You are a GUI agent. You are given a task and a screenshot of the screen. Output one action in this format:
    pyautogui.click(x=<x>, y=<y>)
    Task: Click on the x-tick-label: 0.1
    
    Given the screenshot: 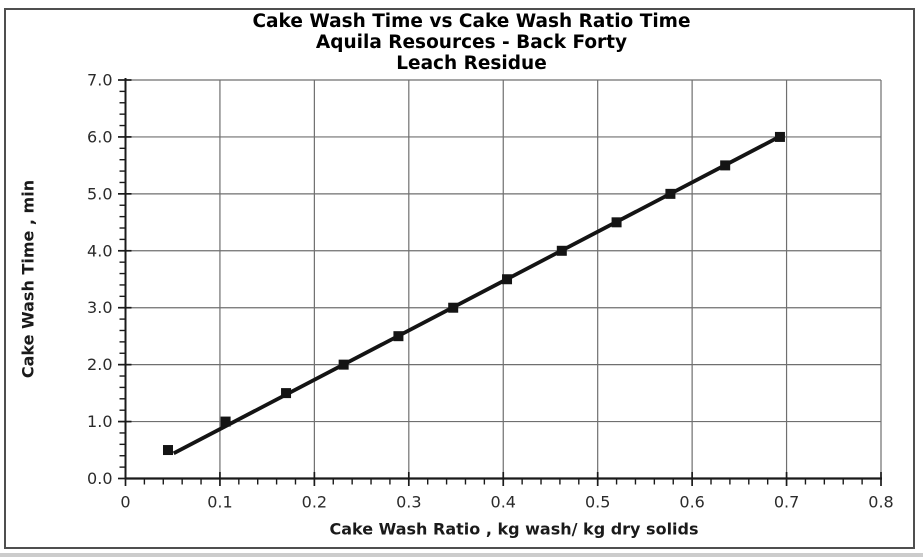 What is the action you would take?
    pyautogui.click(x=219, y=502)
    